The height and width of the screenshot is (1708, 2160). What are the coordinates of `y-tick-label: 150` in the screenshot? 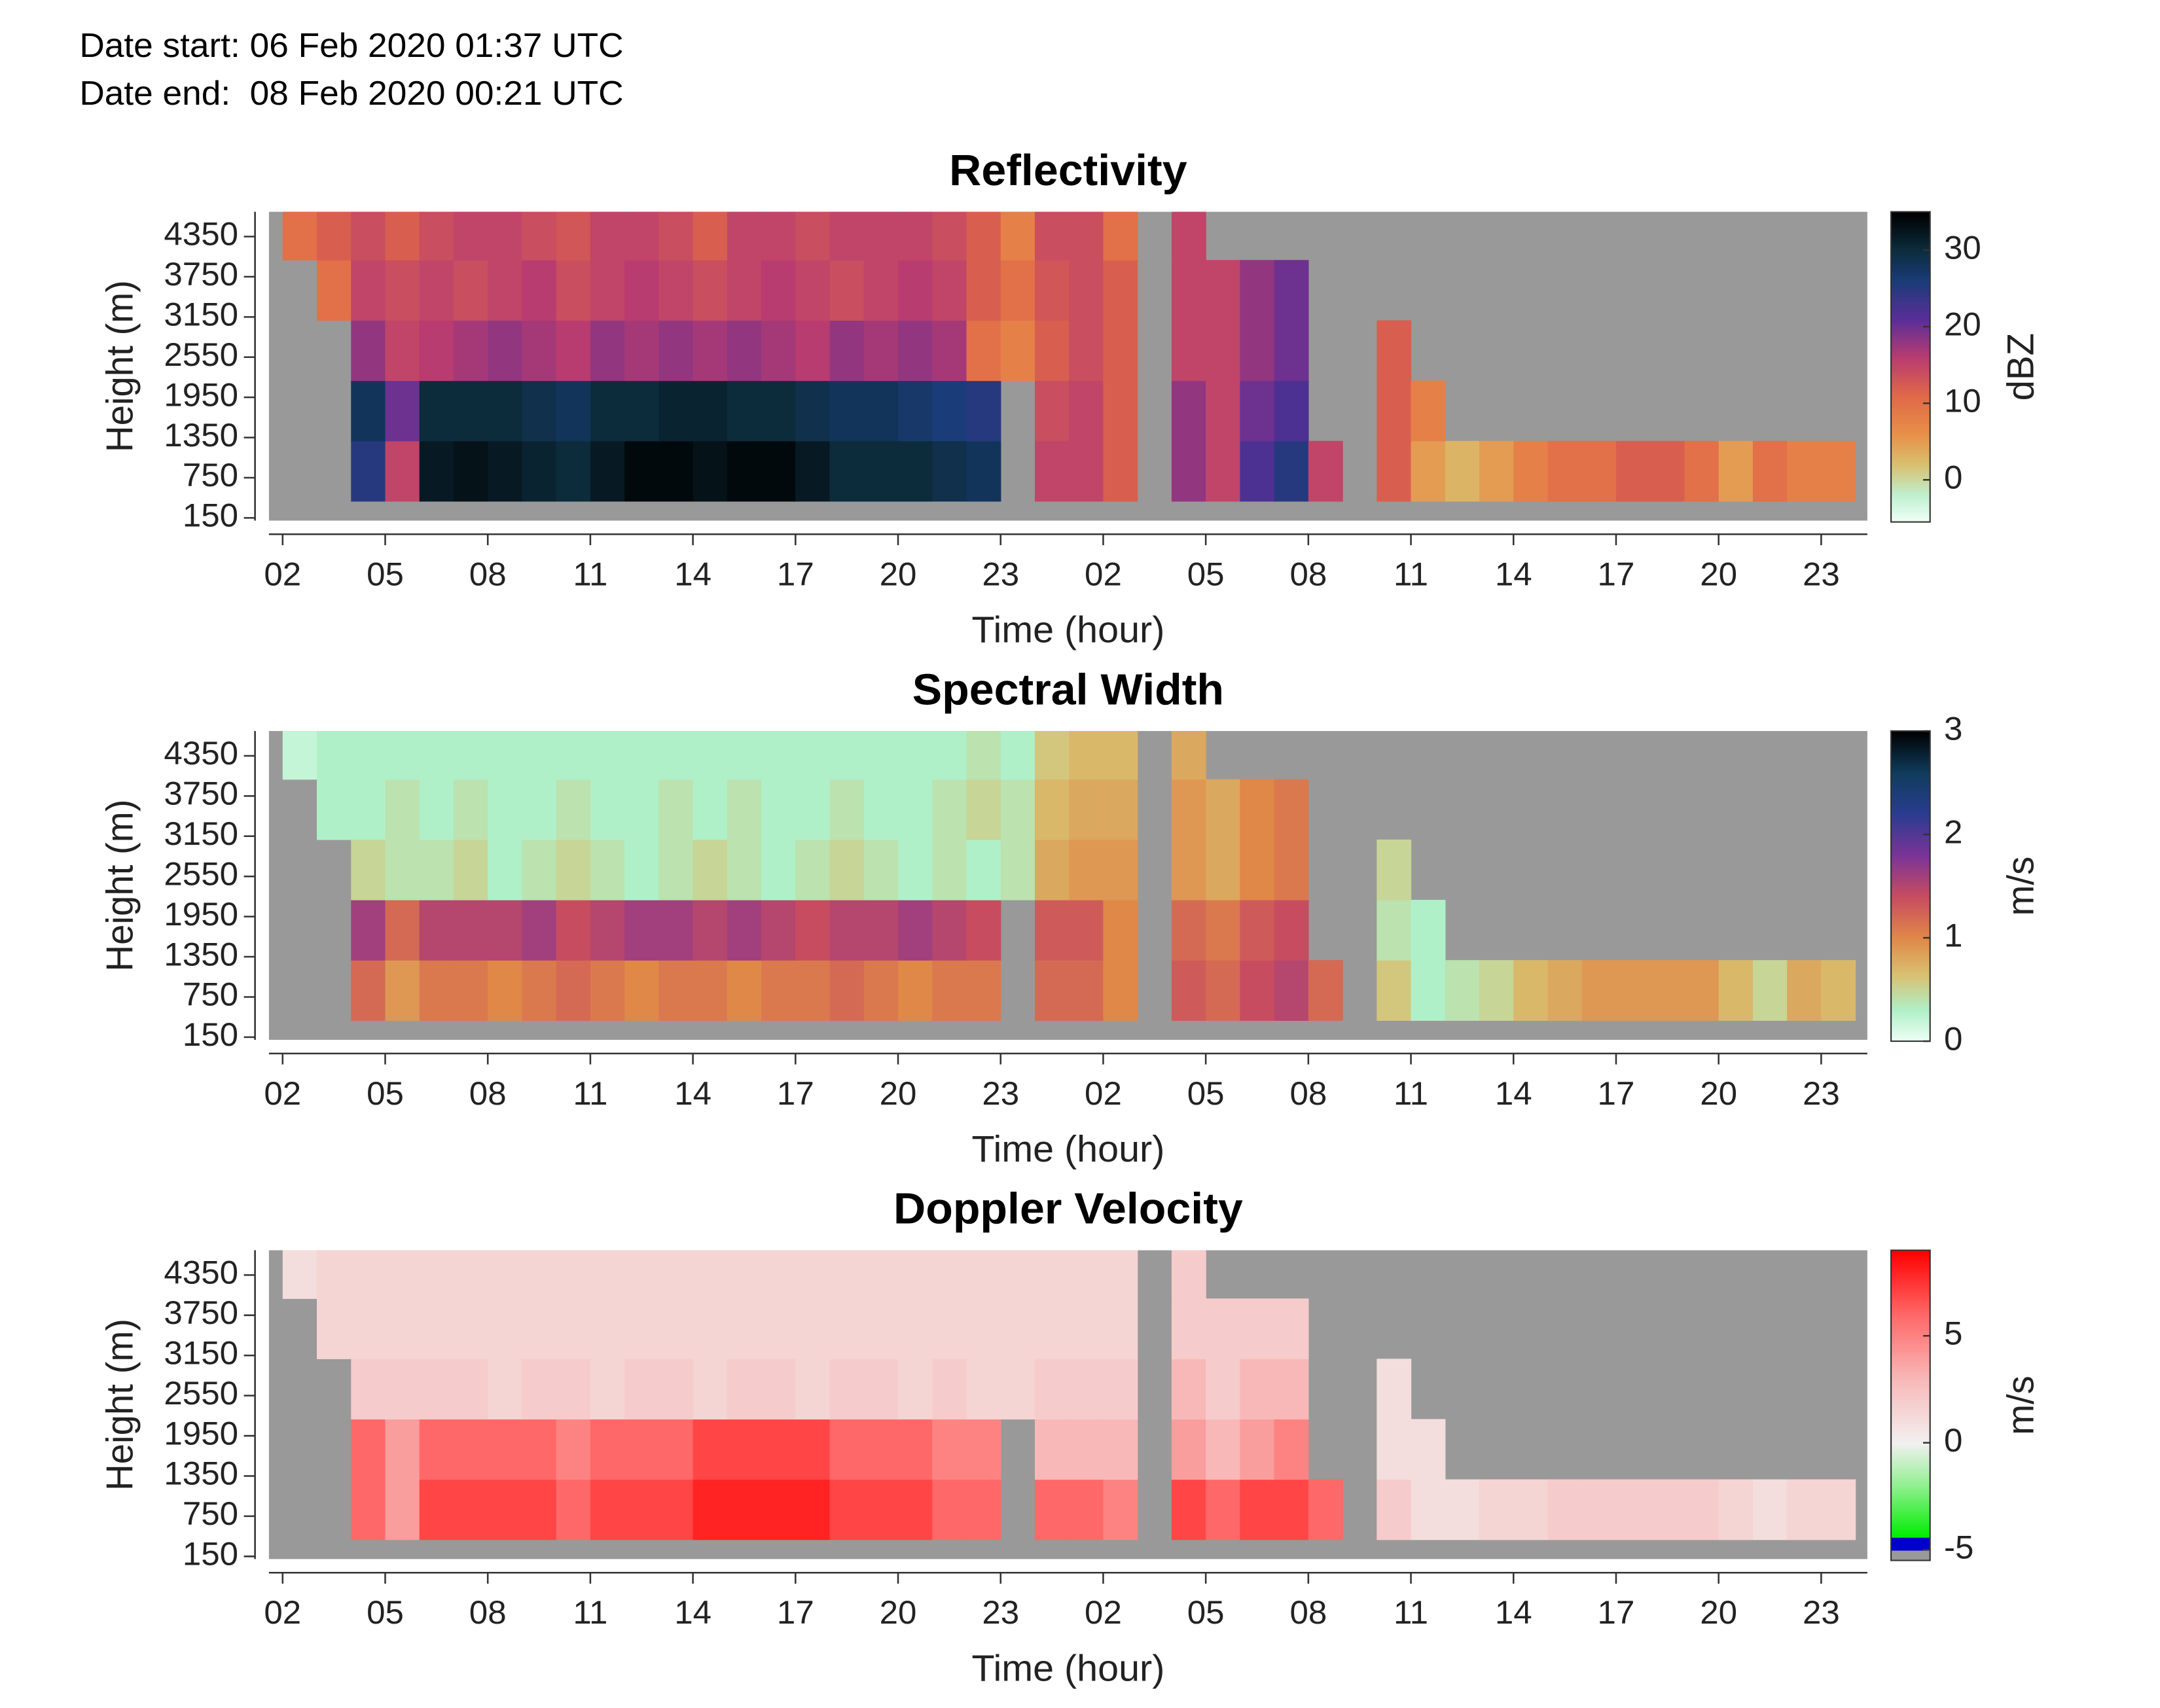 It's located at (210, 1034).